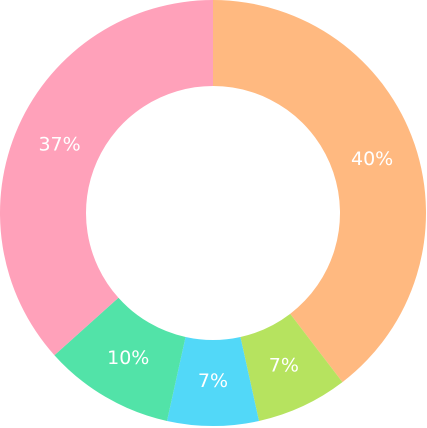  What do you see at coordinates (59, 145) in the screenshot?
I see `slice-label-5: 37%` at bounding box center [59, 145].